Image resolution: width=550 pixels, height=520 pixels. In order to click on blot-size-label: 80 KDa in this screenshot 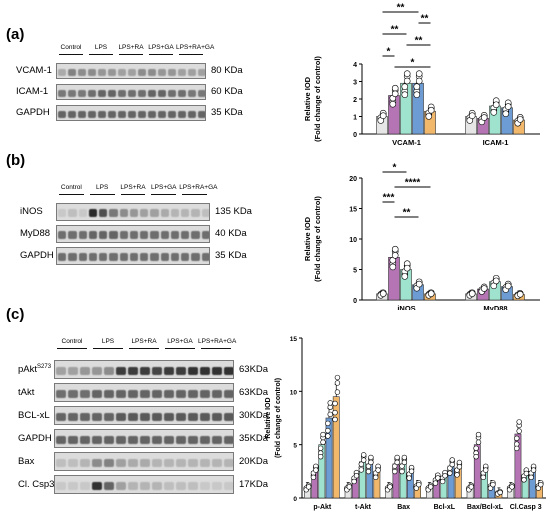, I will do `click(227, 70)`.